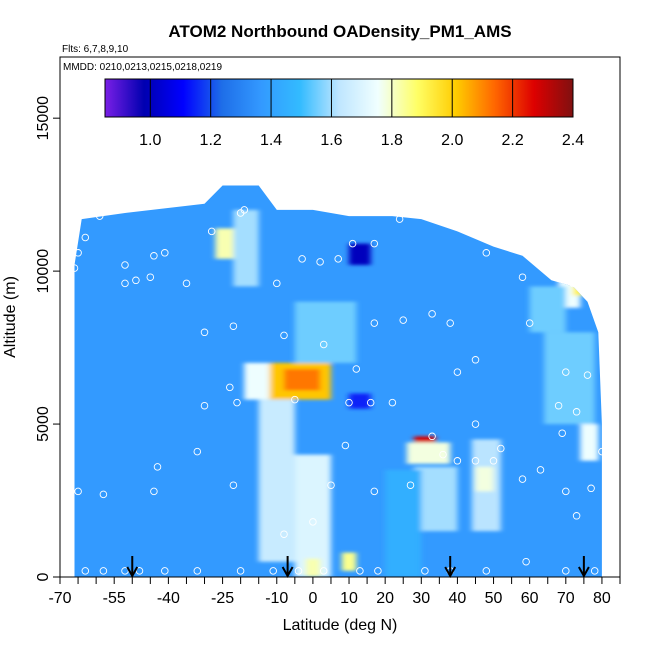  I want to click on x-axis-label: Latitude (deg N), so click(340, 625).